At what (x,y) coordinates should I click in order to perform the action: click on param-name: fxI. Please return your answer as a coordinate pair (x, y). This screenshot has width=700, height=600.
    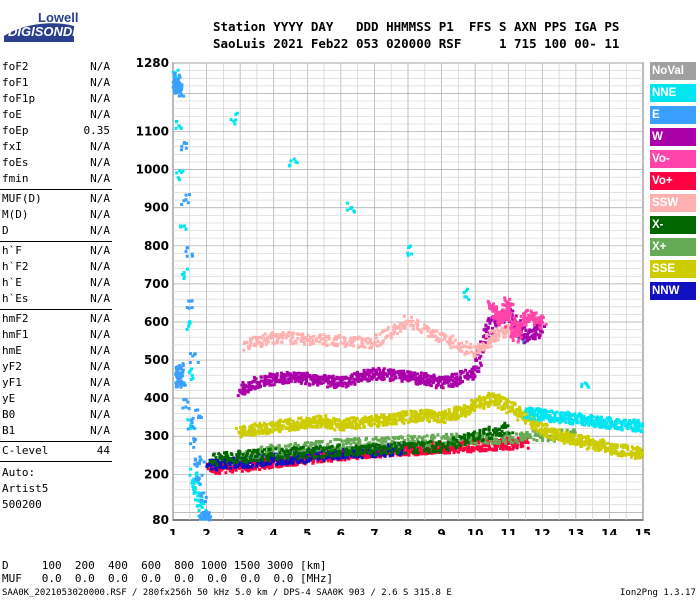
    Looking at the image, I should click on (12, 146).